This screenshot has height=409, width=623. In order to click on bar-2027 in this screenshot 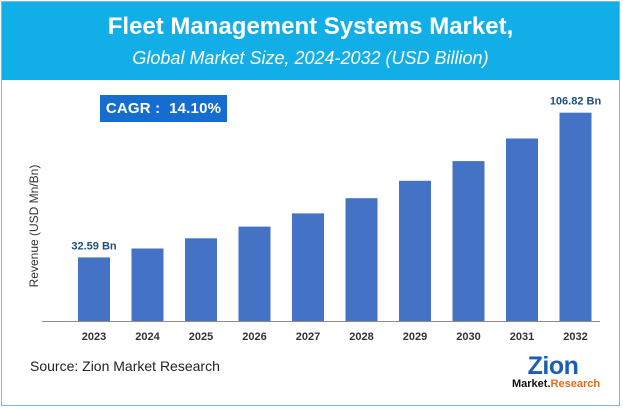, I will do `click(308, 267)`.